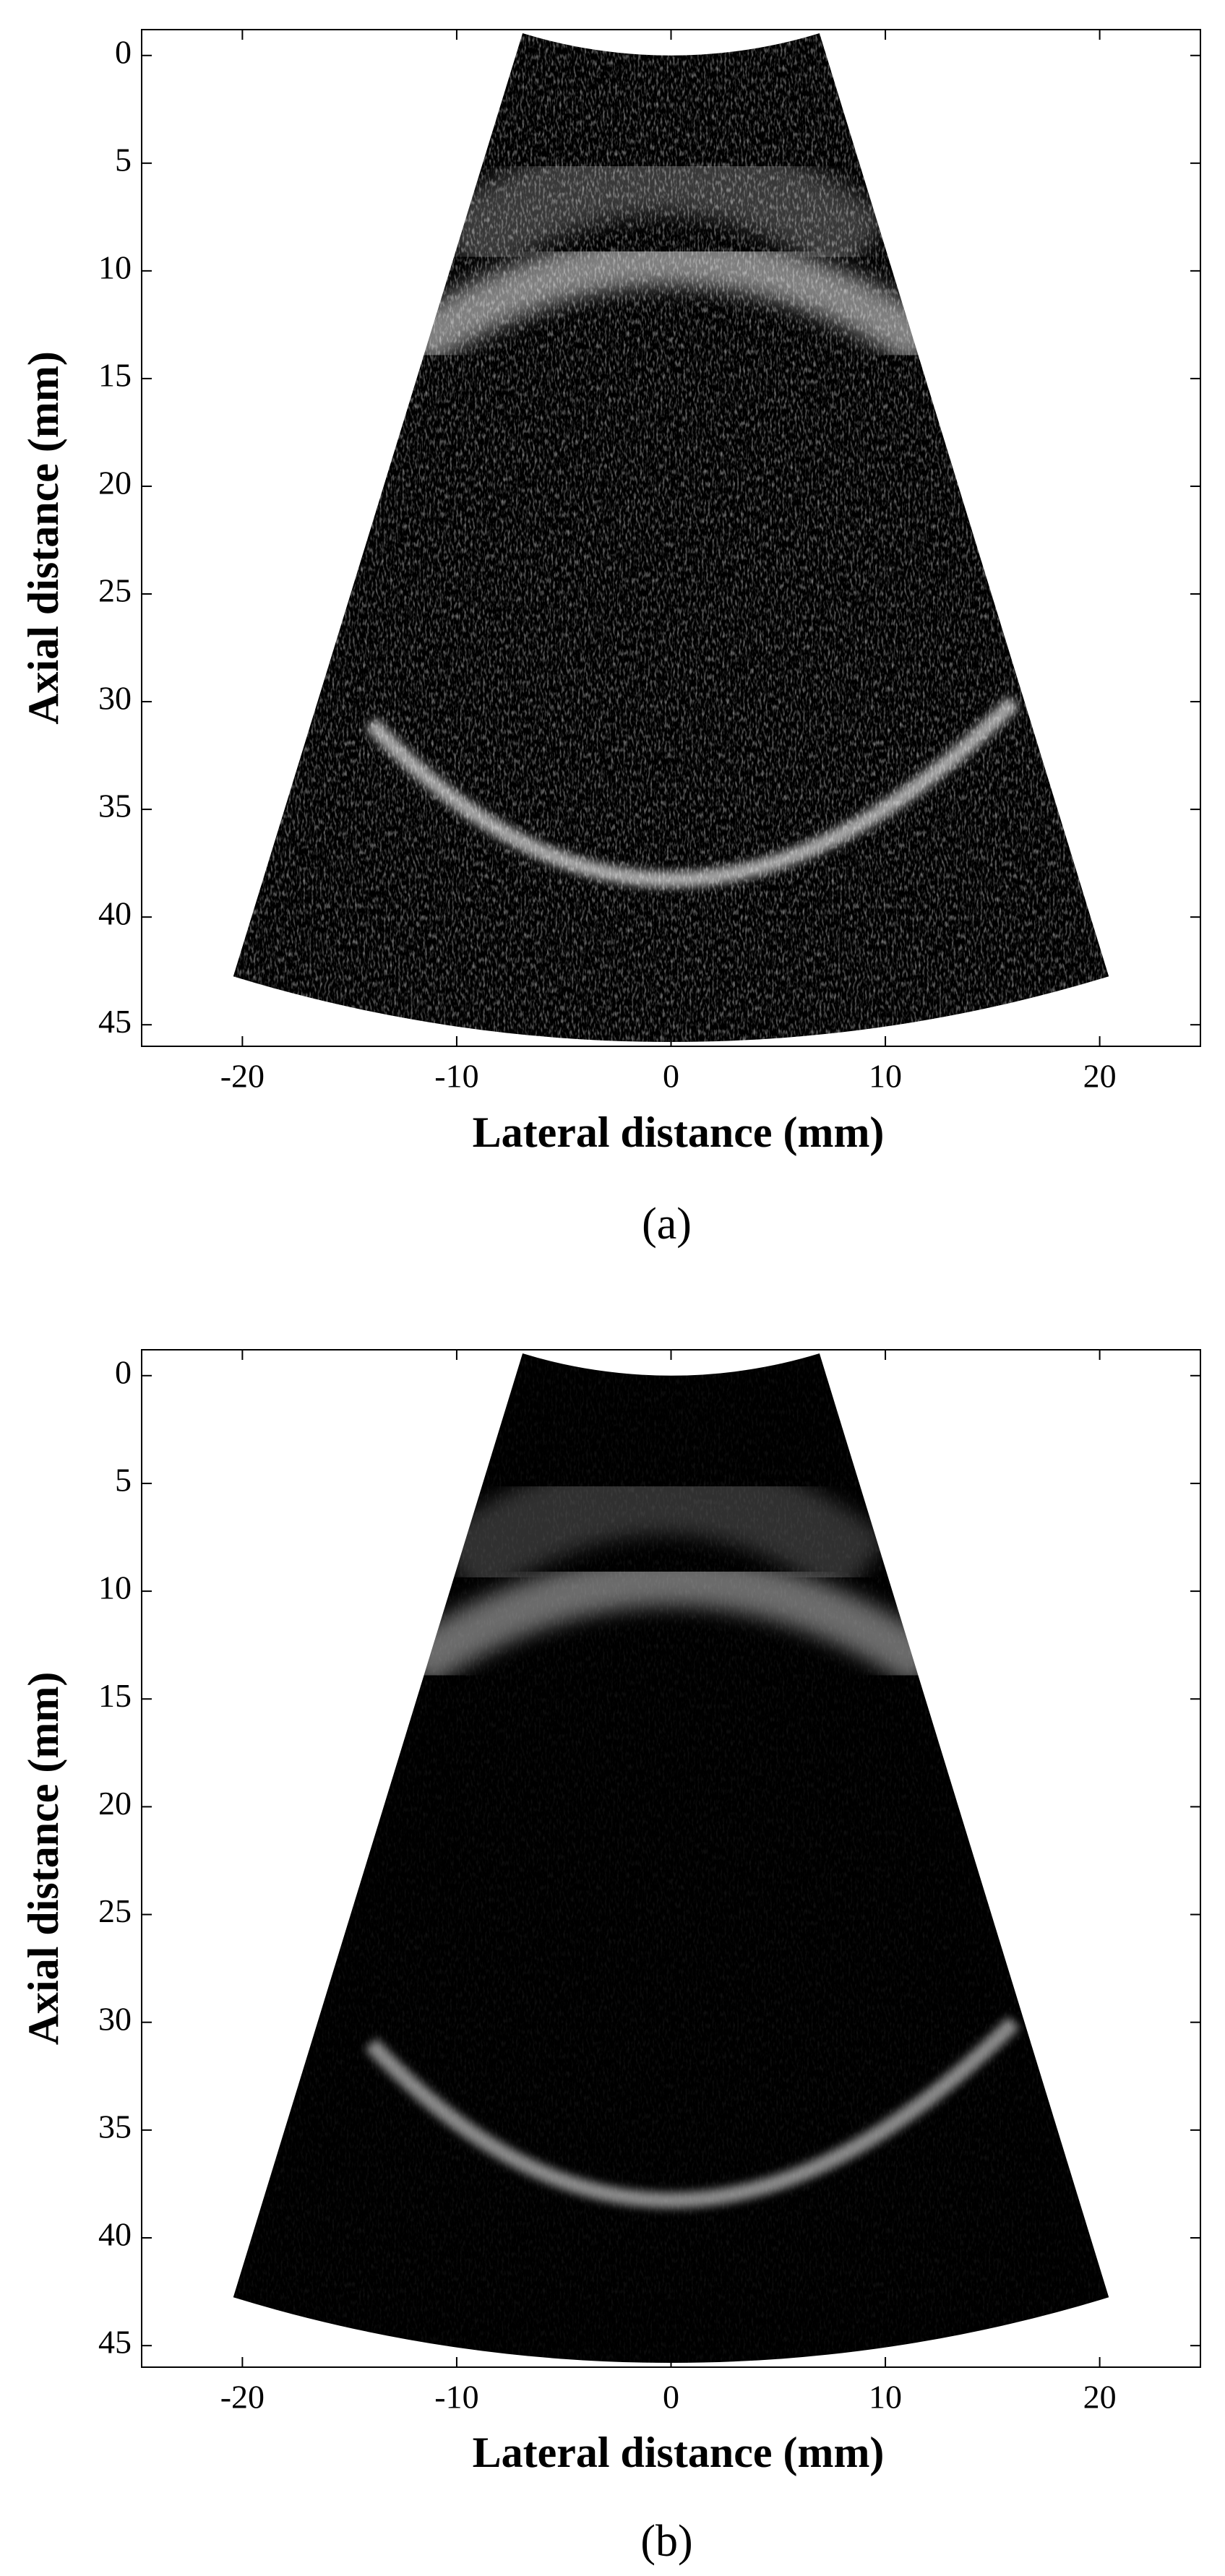  What do you see at coordinates (692, 2112) in the screenshot?
I see `lens-echo` at bounding box center [692, 2112].